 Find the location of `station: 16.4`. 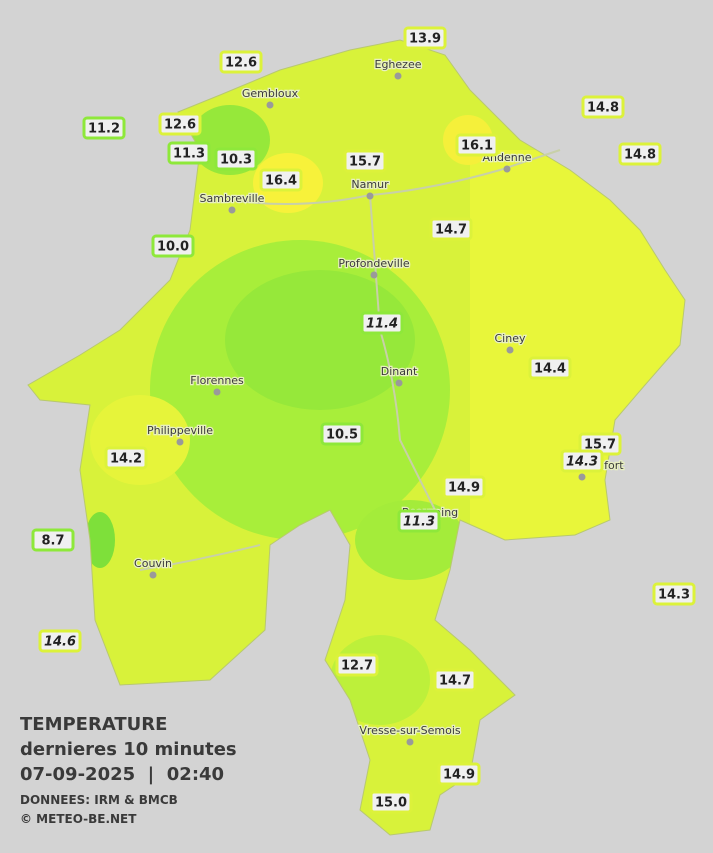

station: 16.4 is located at coordinates (281, 180).